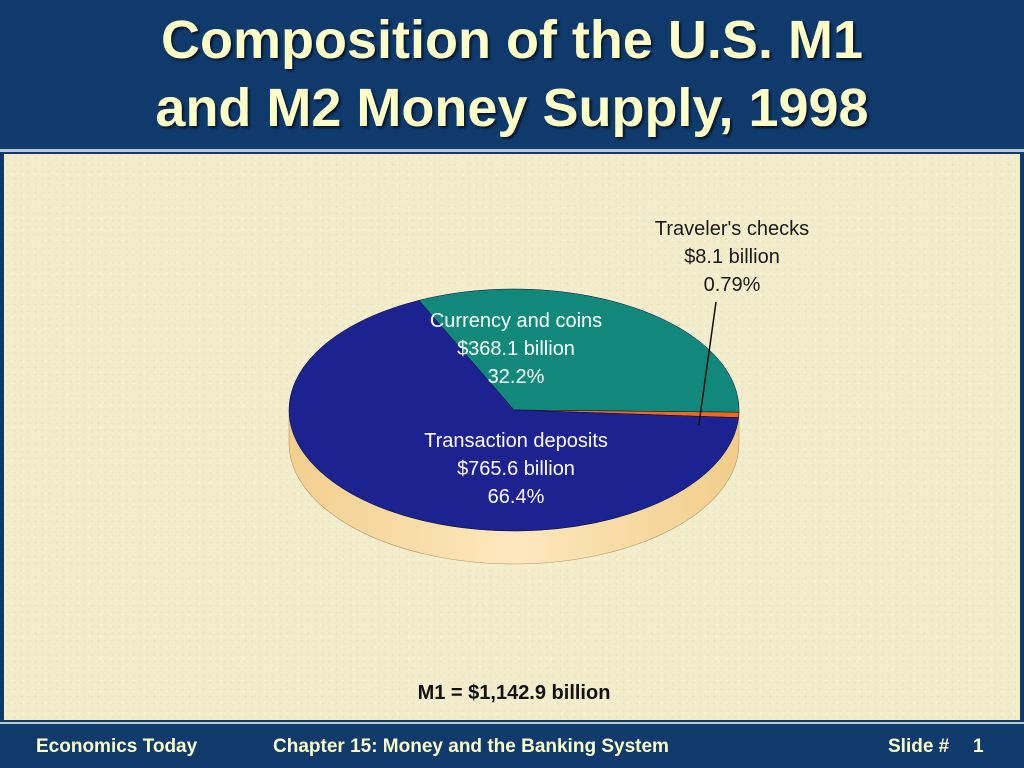  What do you see at coordinates (732, 229) in the screenshot?
I see `travelers-label: Traveler's checks` at bounding box center [732, 229].